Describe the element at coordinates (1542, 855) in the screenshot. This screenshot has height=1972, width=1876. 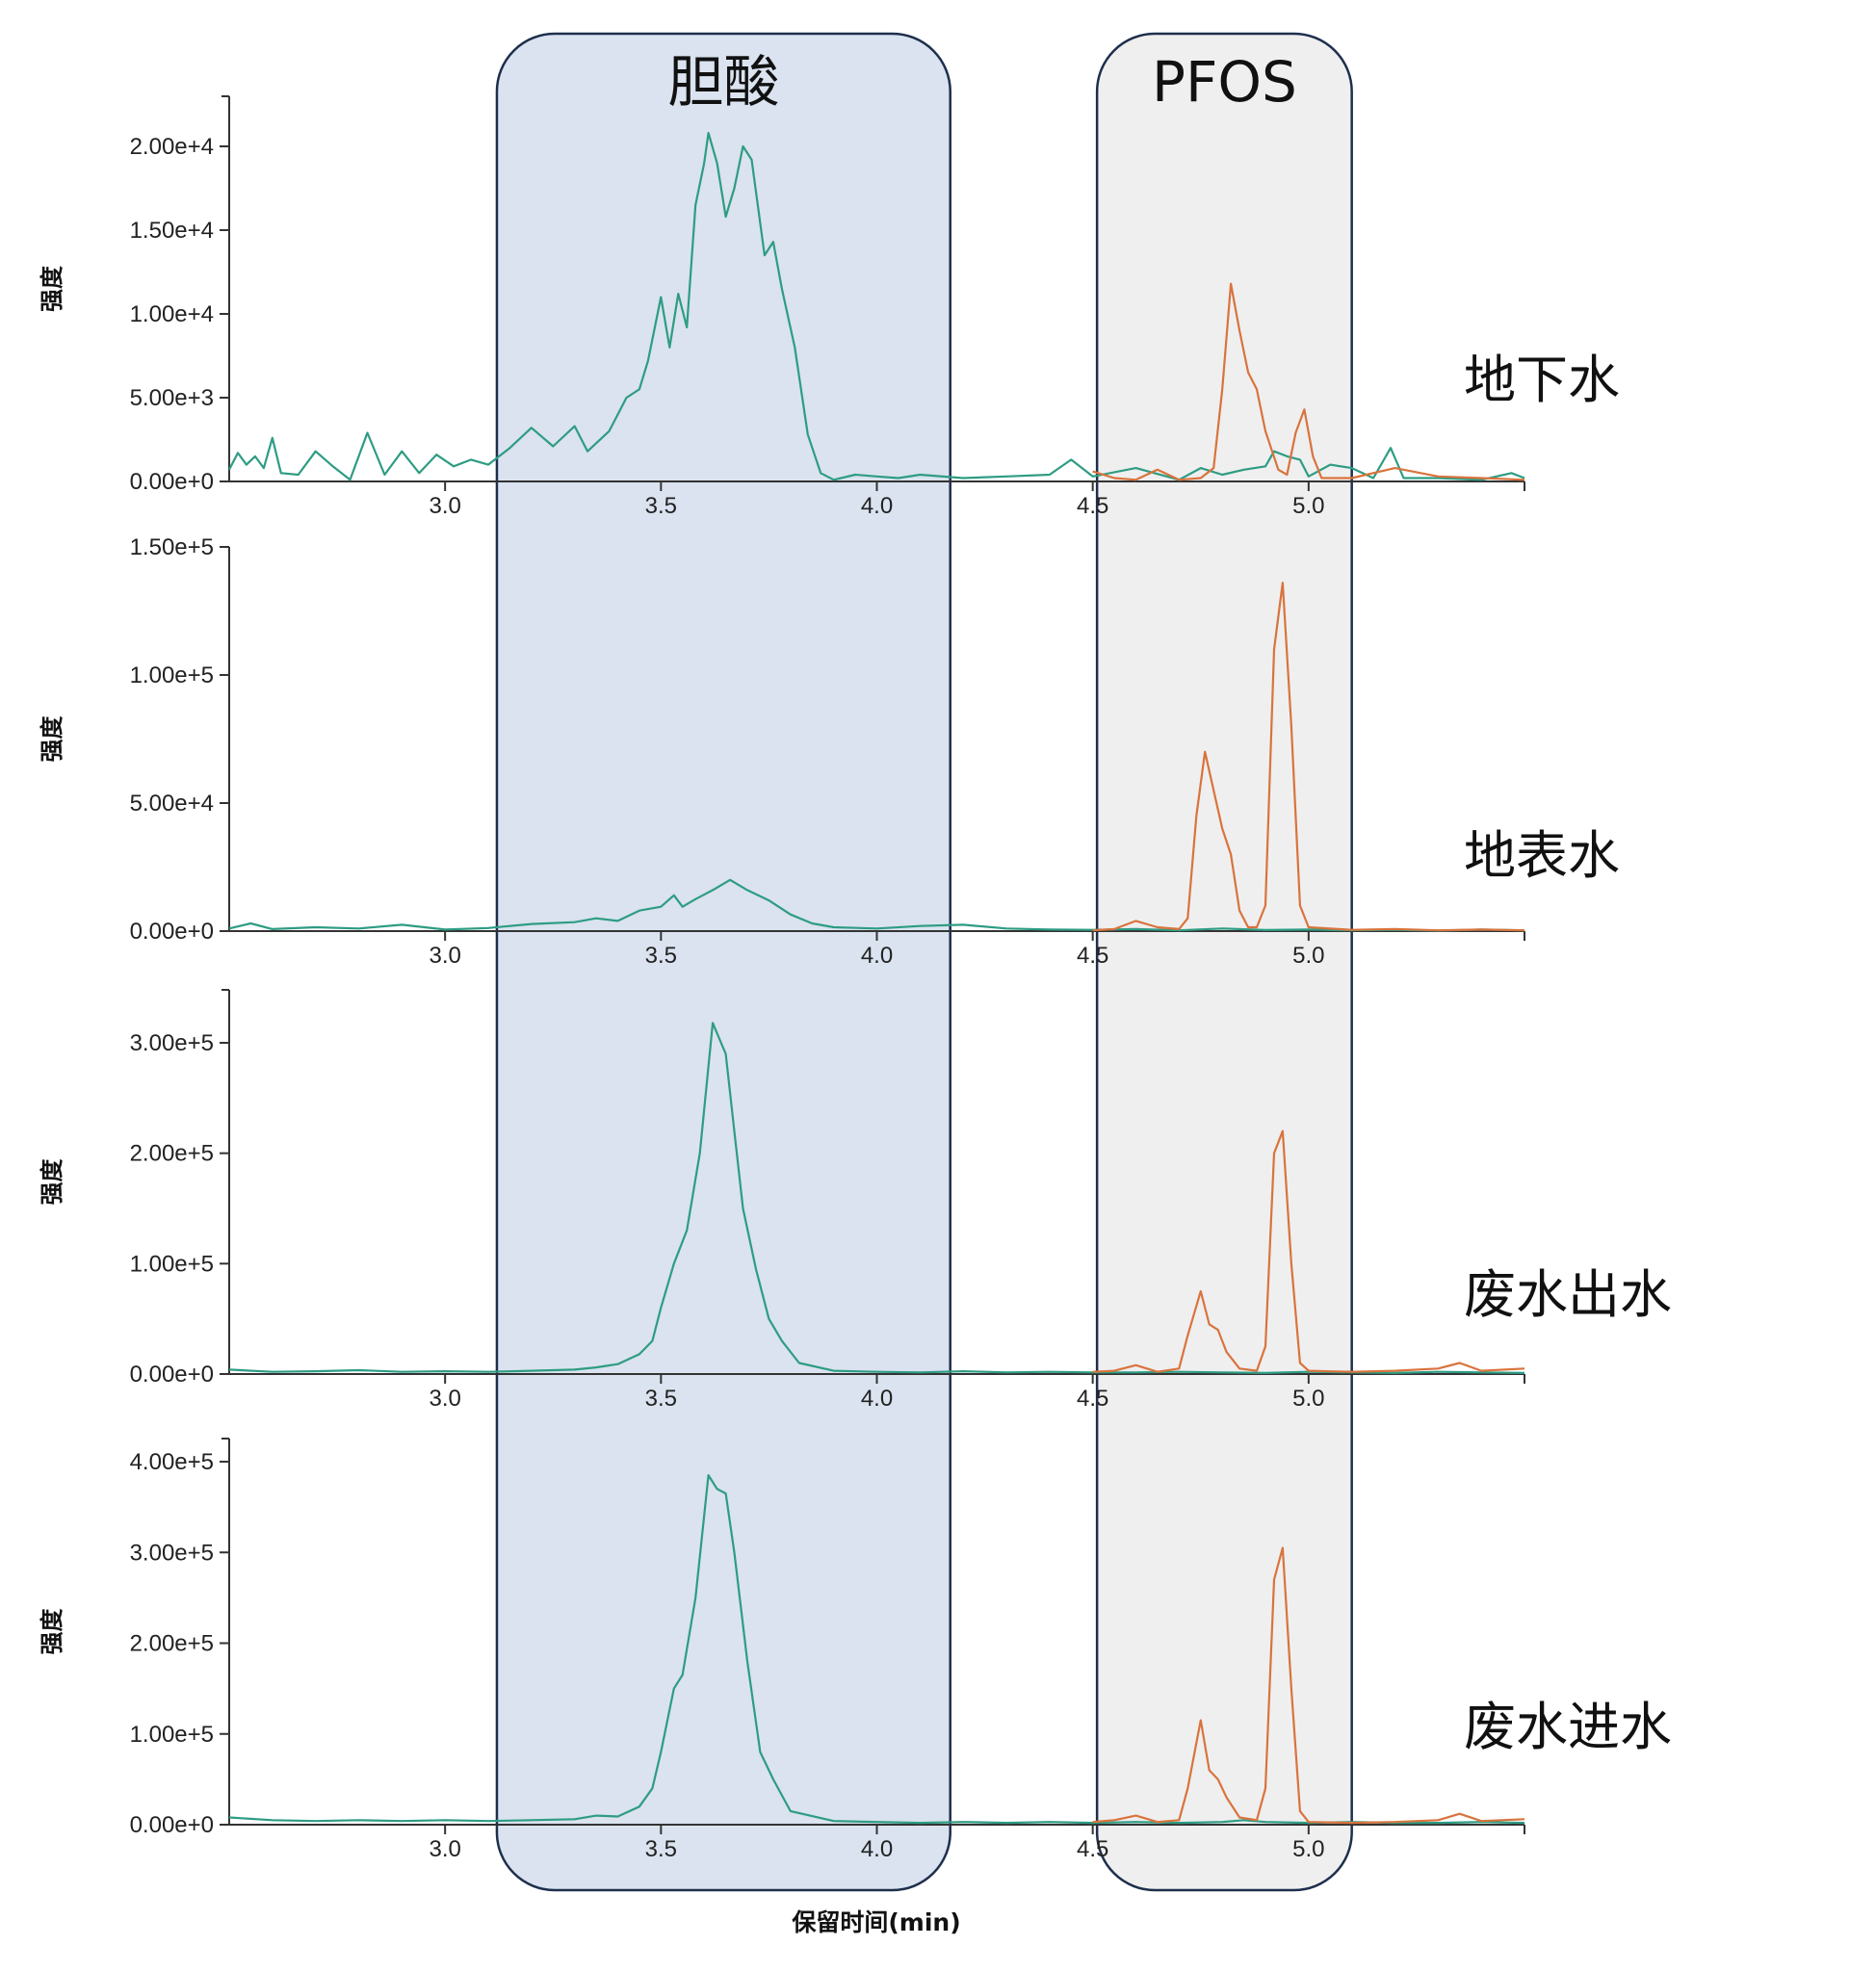
I see `sample-label: 地表水` at that location.